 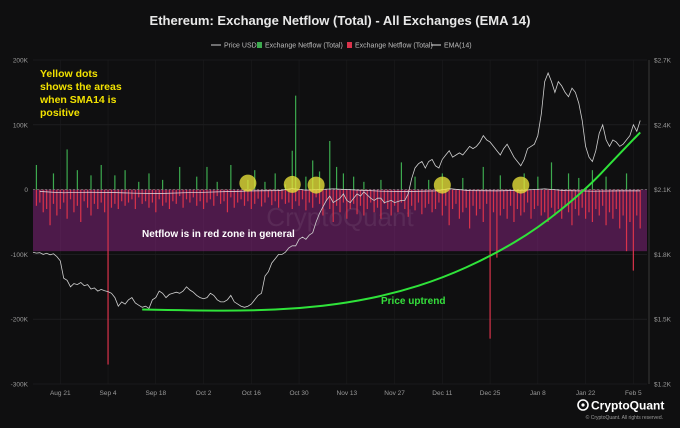 What do you see at coordinates (252, 393) in the screenshot?
I see `x-tick-4: Oct 16` at bounding box center [252, 393].